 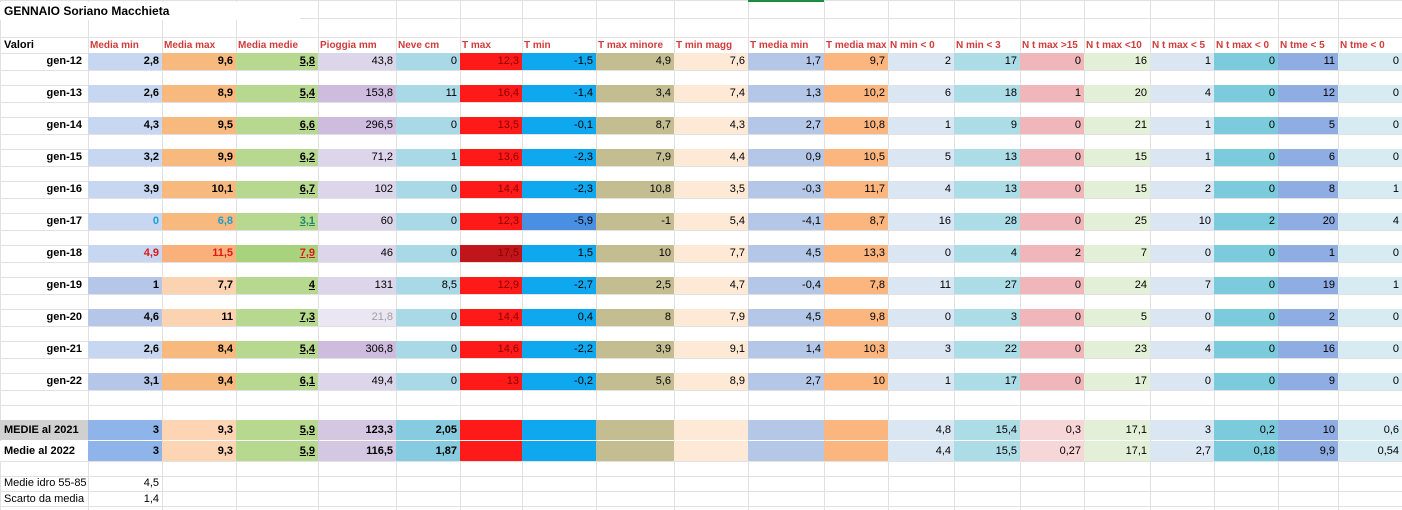 I want to click on column-header: Media max, so click(x=190, y=45).